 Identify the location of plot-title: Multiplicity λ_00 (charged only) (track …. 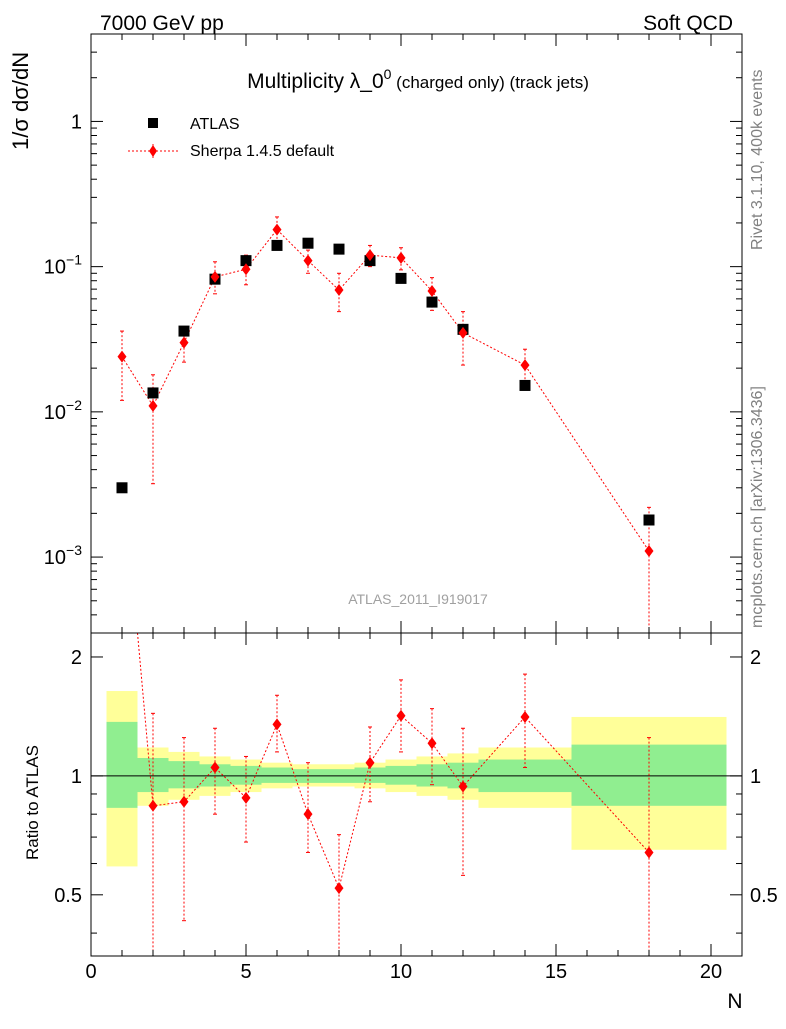
(418, 79).